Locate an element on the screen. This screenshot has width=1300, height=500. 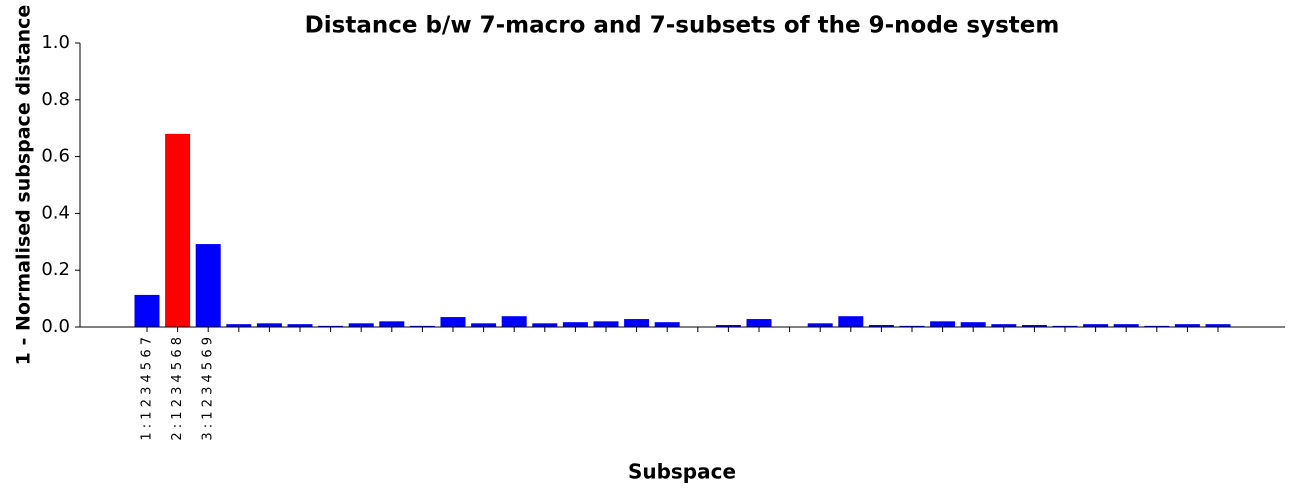
y-tick-label: 1.0 is located at coordinates (55, 42).